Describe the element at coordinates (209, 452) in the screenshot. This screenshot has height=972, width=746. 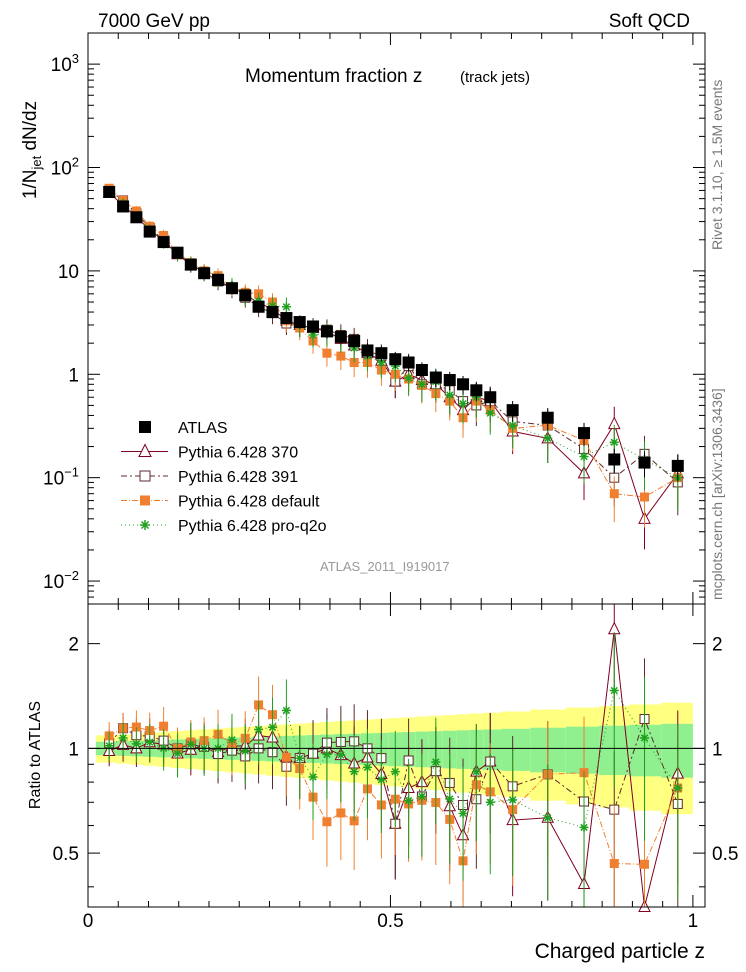
I see `legend-entry: Pythia 6.428 370` at that location.